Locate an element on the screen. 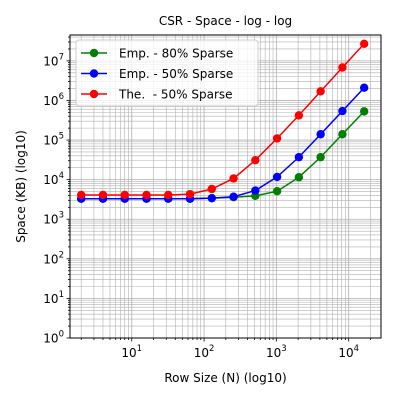 The image size is (400, 400). y-tick-label: 10¹ is located at coordinates (53, 298).